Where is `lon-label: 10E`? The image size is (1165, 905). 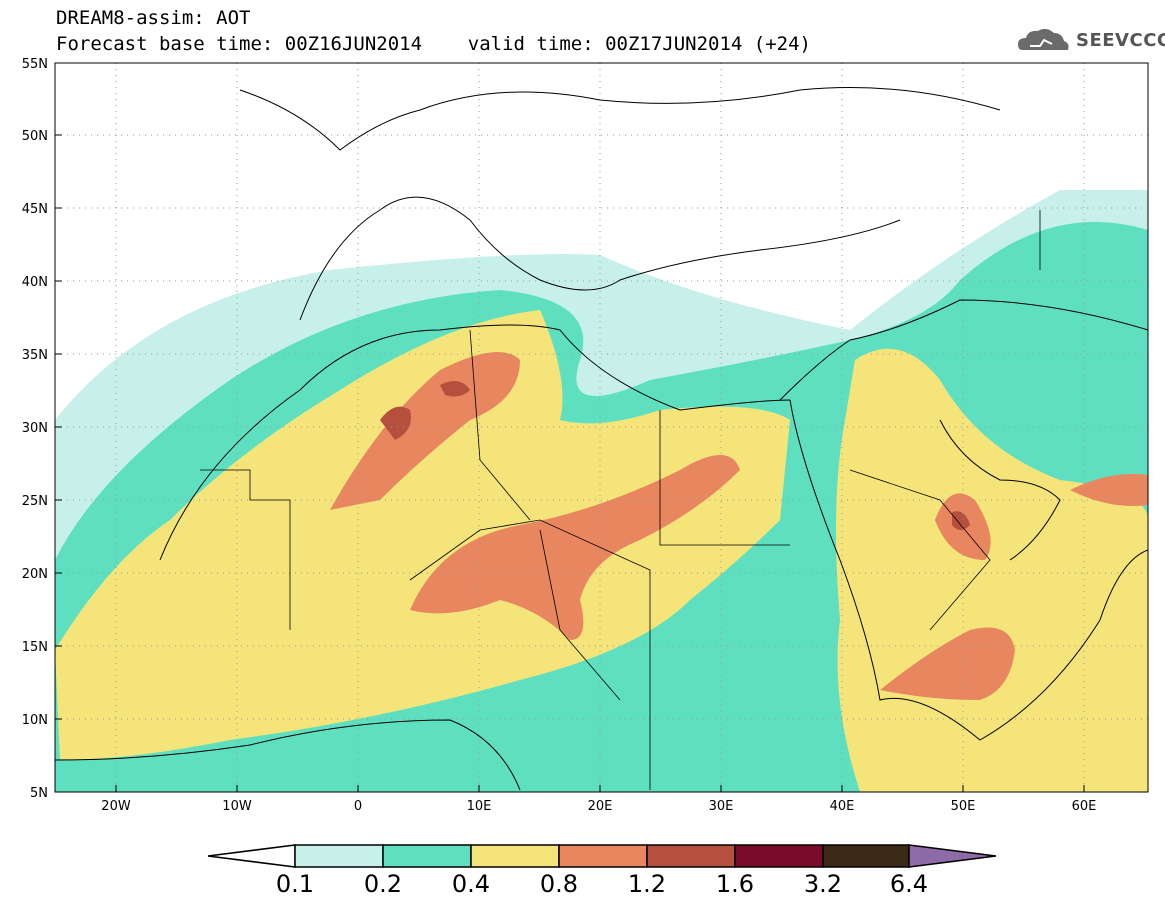 lon-label: 10E is located at coordinates (479, 806).